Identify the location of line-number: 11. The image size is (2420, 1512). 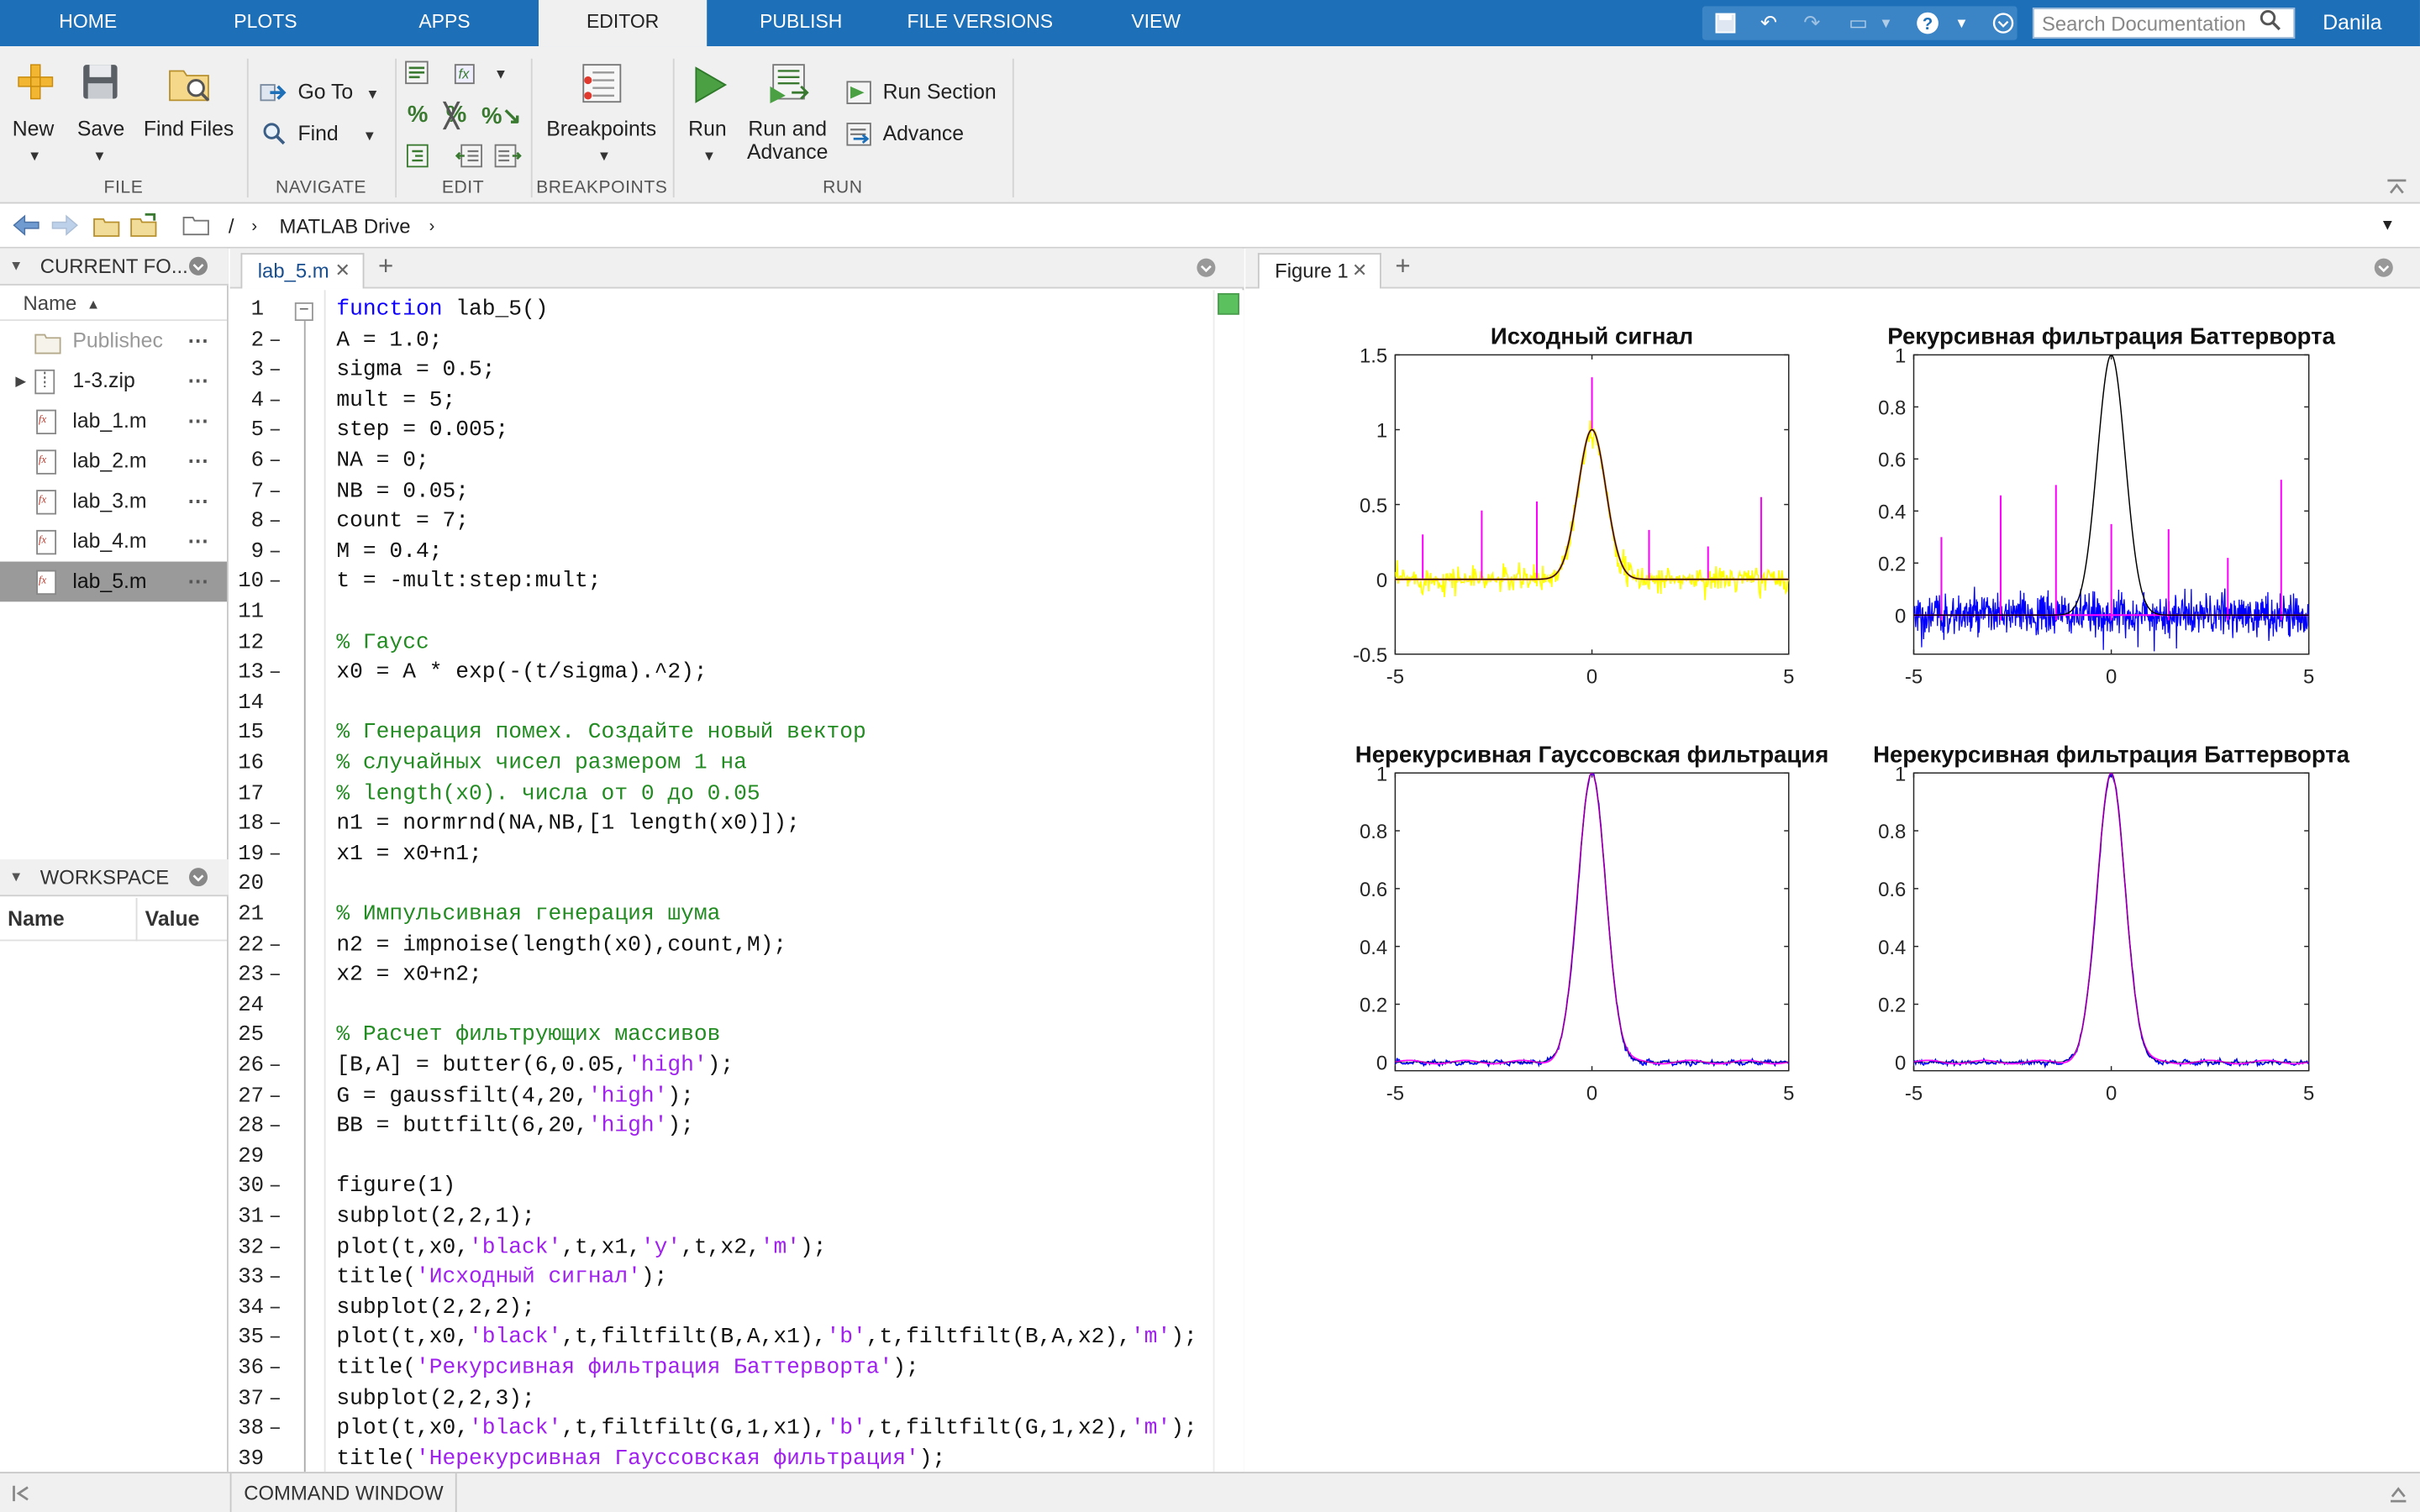
(251, 612).